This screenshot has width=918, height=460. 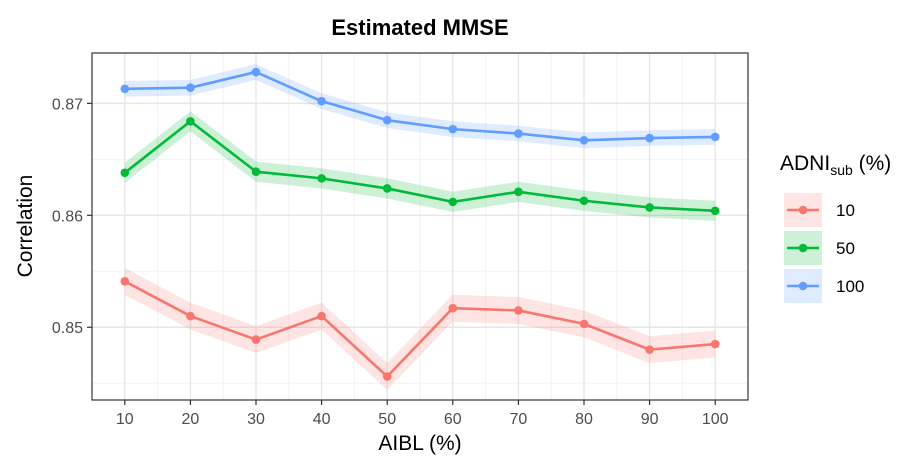 I want to click on x-tick-label: 60, so click(x=453, y=419).